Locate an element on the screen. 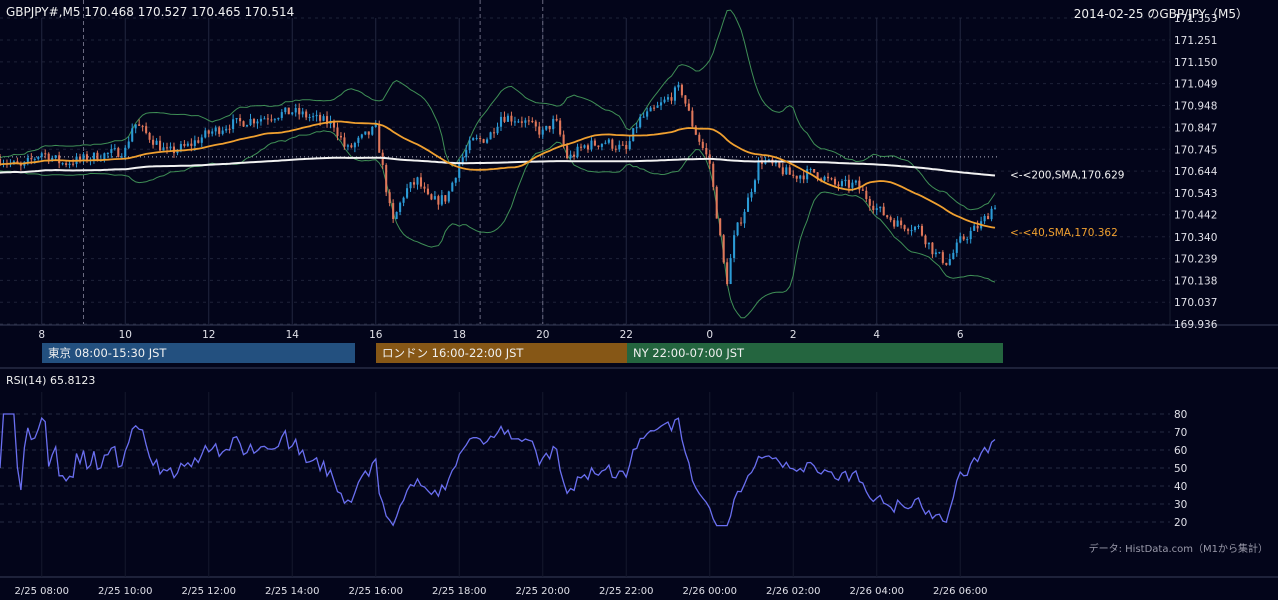 This screenshot has width=1278, height=600. date-time-label: 2/25 20:00 is located at coordinates (543, 591).